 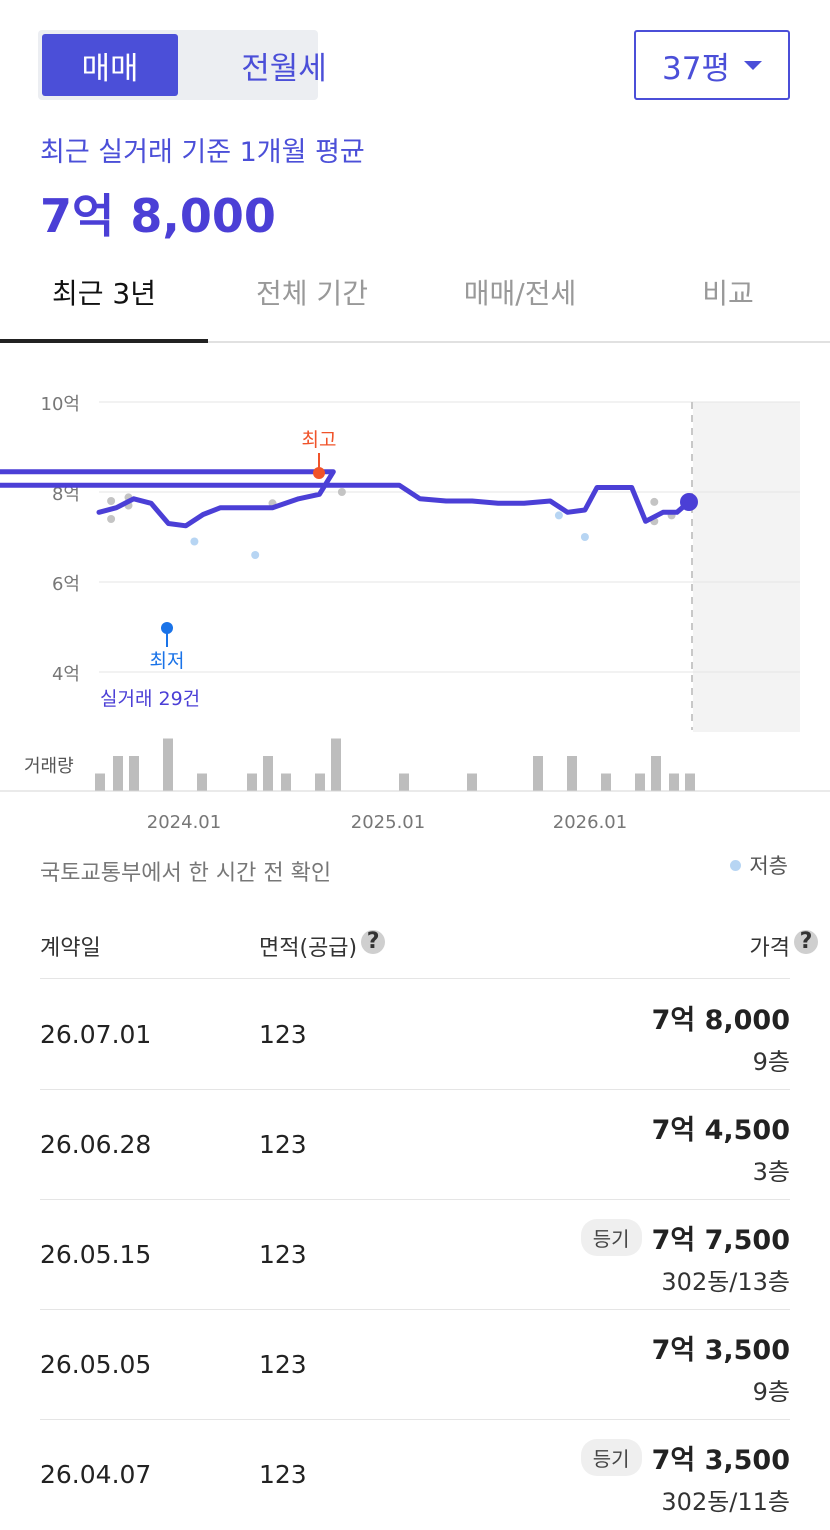 I want to click on tab-recent-3y: 최근 3년, so click(x=104, y=299).